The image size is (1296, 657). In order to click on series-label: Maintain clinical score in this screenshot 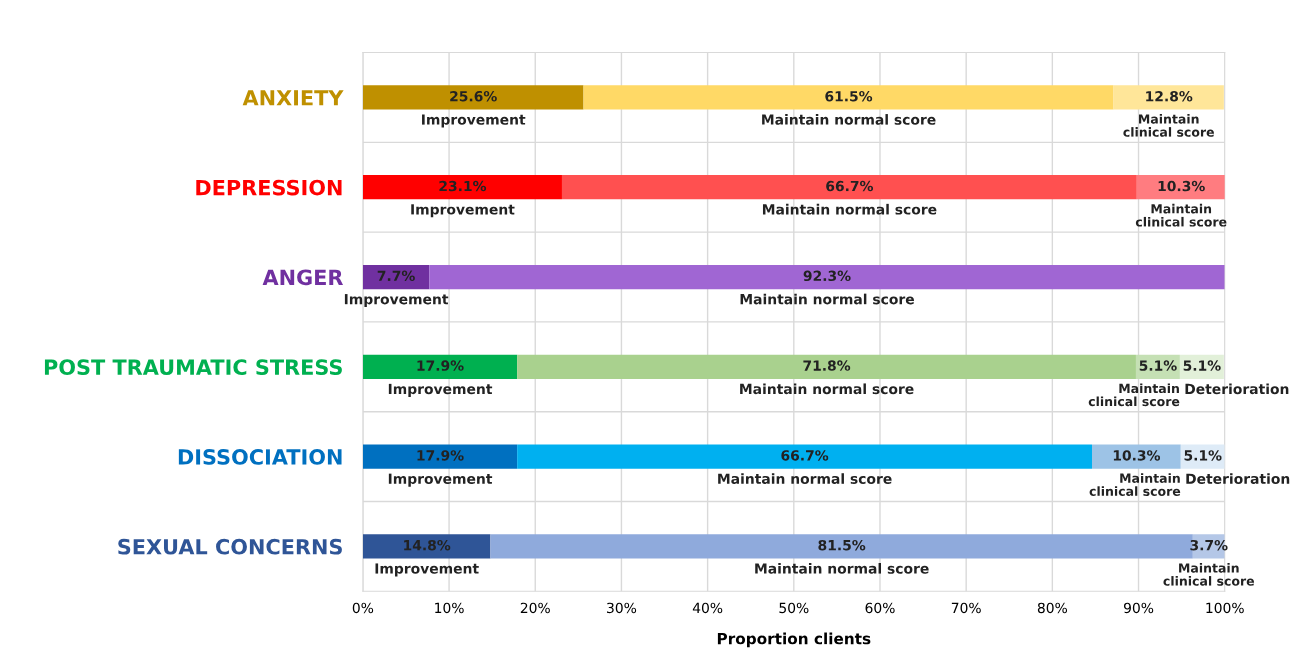, I will do `click(1168, 125)`.